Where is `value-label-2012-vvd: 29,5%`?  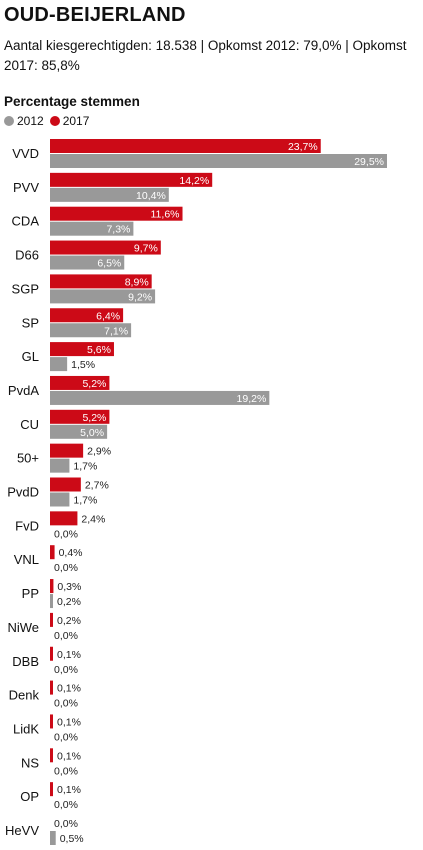
value-label-2012-vvd: 29,5% is located at coordinates (369, 162).